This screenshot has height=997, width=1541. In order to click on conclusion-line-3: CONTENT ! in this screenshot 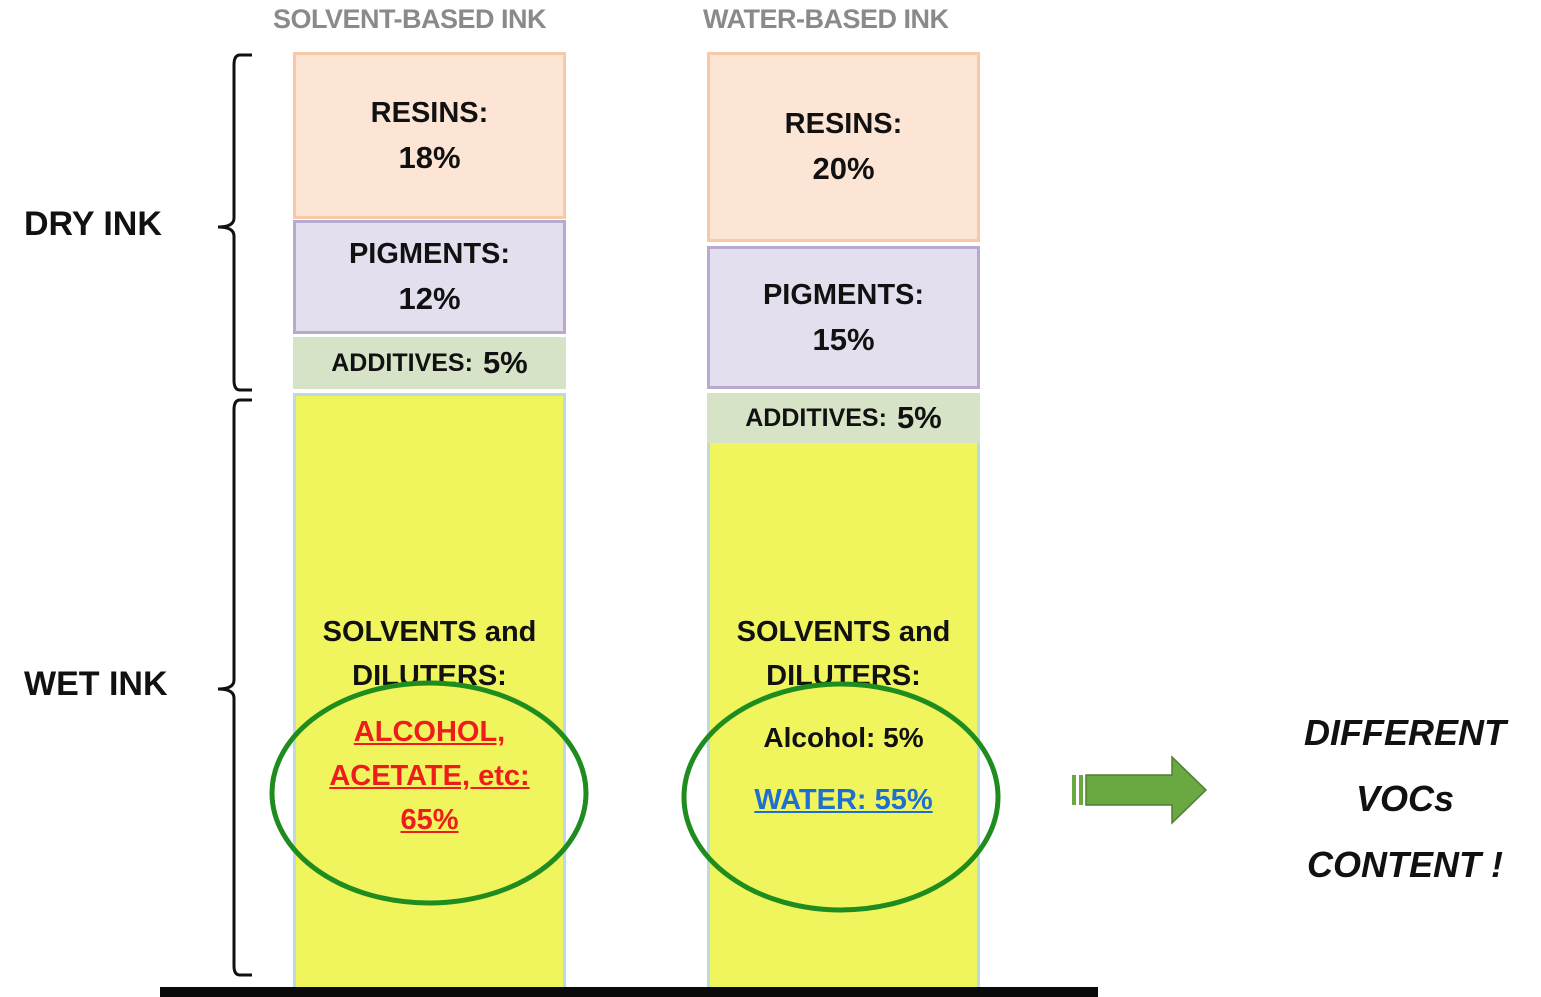, I will do `click(1405, 864)`.